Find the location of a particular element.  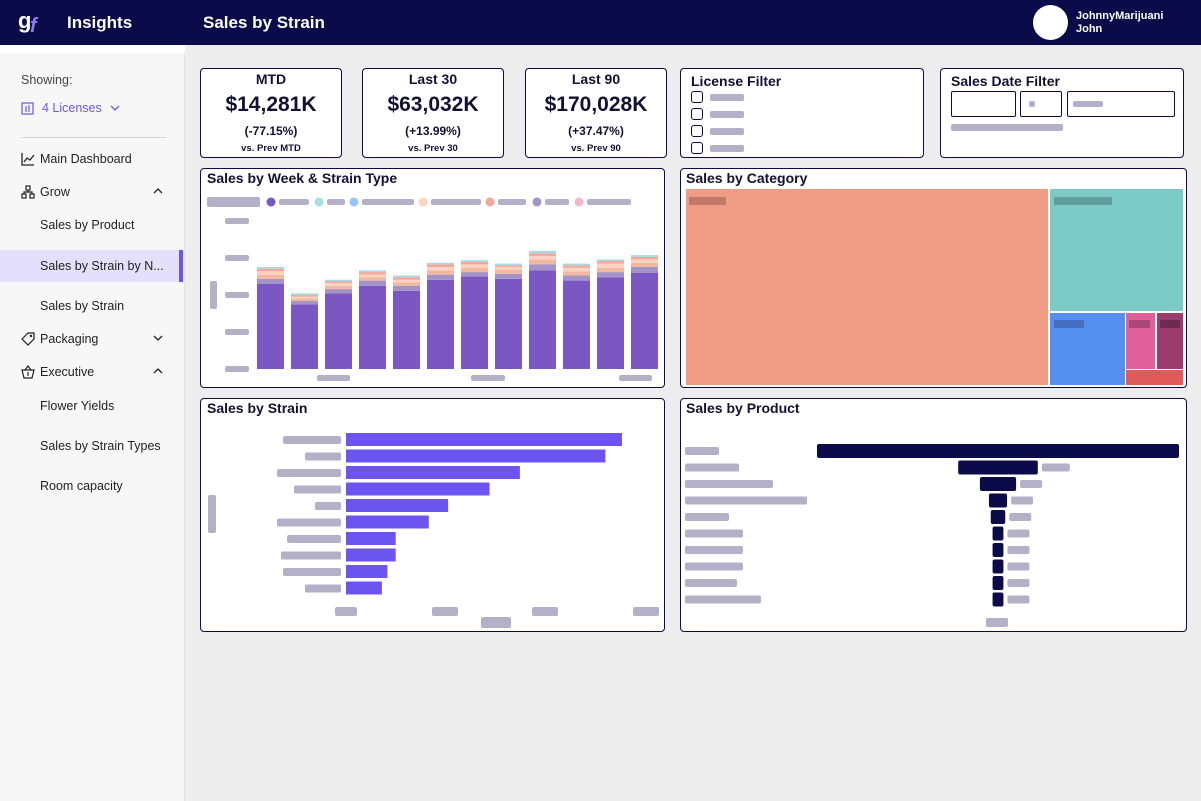

sidebar-item-packaging: Packaging is located at coordinates (92, 339).